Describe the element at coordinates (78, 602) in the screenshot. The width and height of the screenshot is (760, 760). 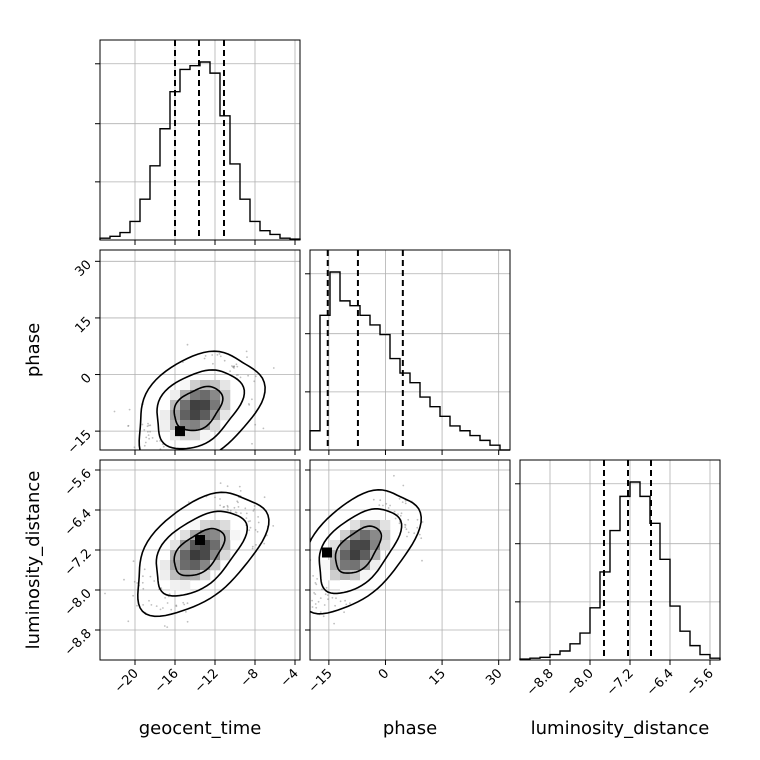
I see `ytick-label-luminosity_distance-1: −8.0` at that location.